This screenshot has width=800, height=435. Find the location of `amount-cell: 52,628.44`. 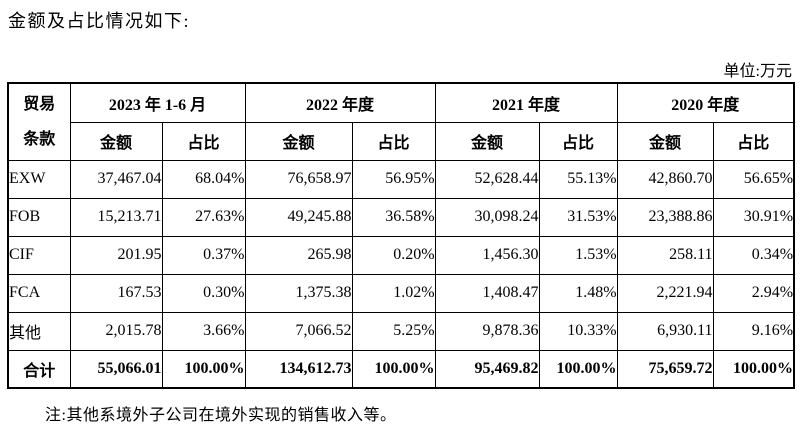

amount-cell: 52,628.44 is located at coordinates (487, 179).